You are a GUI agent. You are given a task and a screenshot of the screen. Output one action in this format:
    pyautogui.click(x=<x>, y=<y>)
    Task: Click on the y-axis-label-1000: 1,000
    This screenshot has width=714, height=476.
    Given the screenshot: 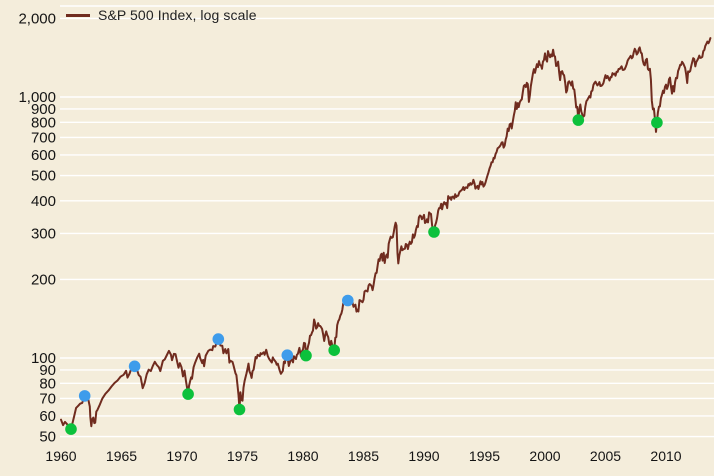 What is the action you would take?
    pyautogui.click(x=37, y=97)
    